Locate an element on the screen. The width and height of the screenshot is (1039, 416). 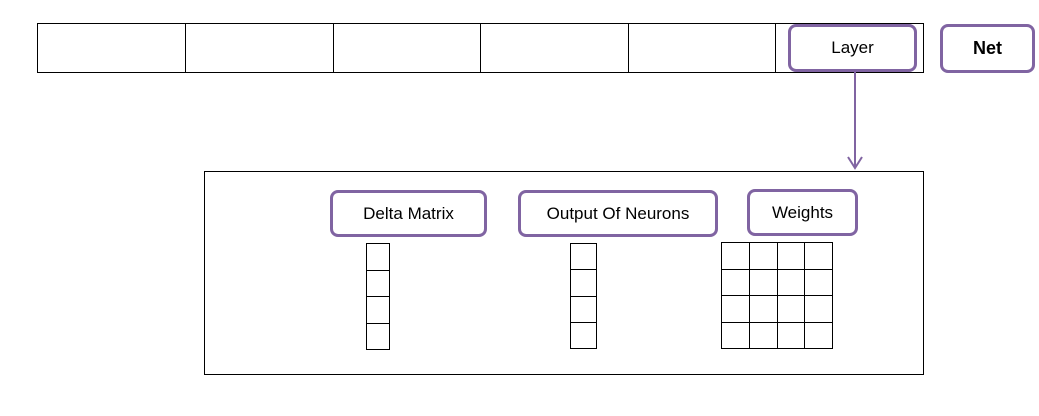
weights-label: Weights is located at coordinates (802, 212).